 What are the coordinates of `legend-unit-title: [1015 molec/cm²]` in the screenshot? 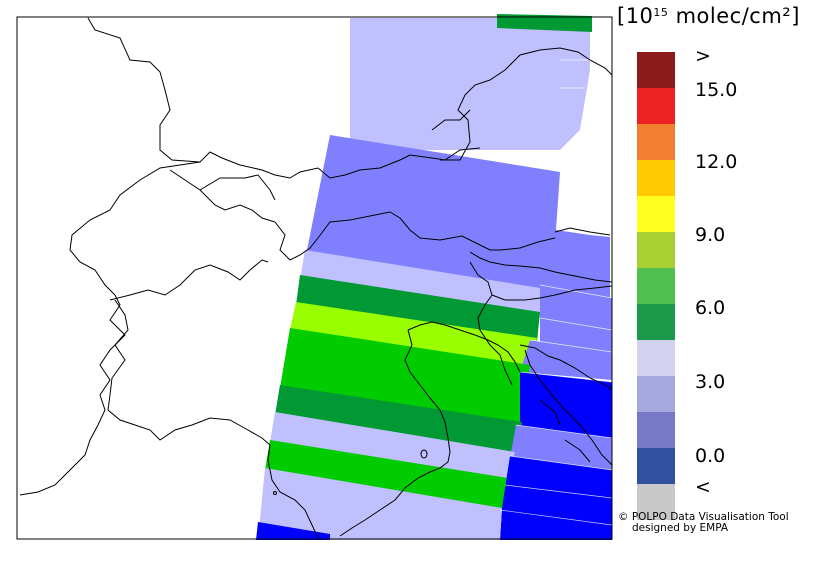 It's located at (708, 16).